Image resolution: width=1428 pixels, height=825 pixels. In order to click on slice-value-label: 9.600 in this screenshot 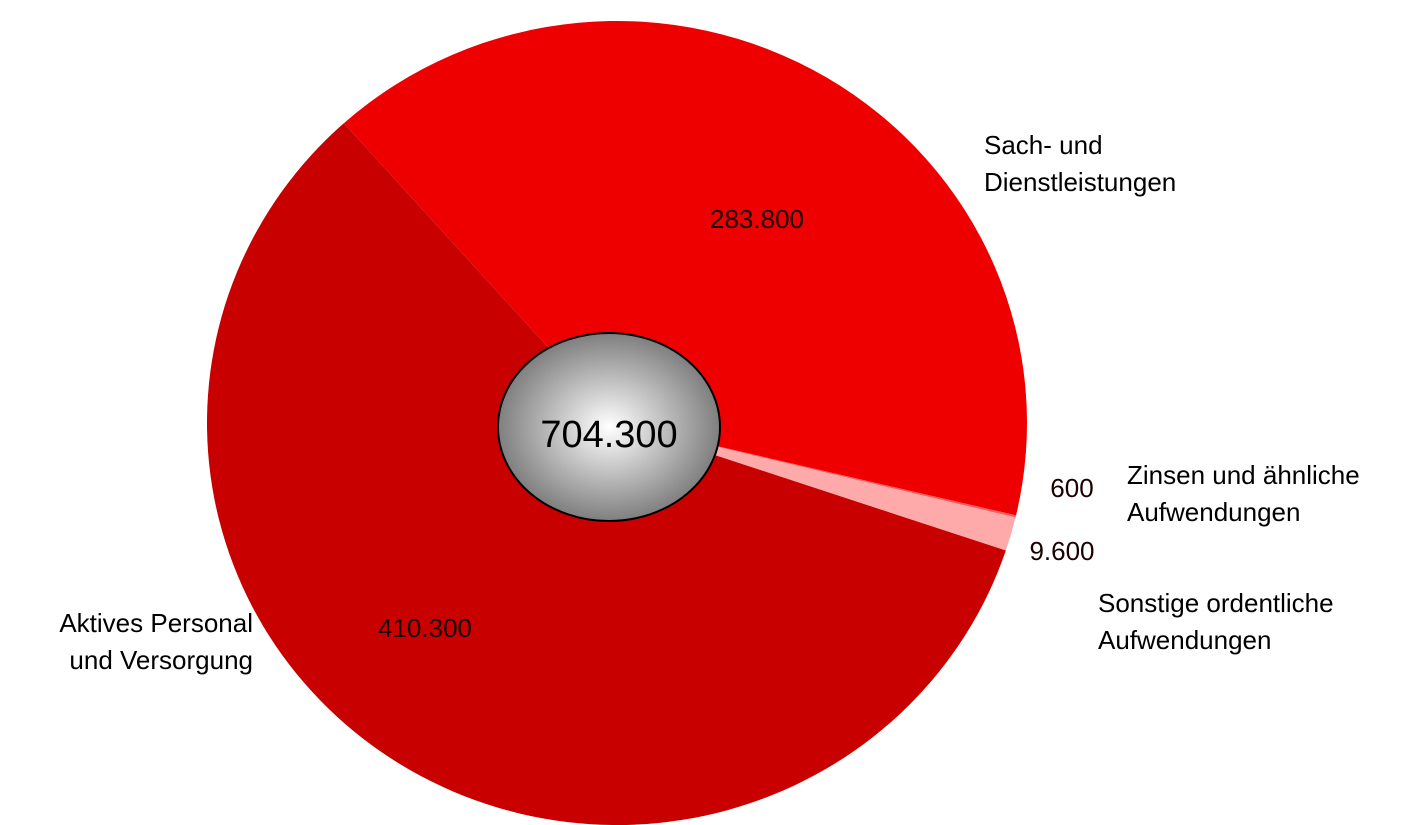, I will do `click(1061, 551)`.